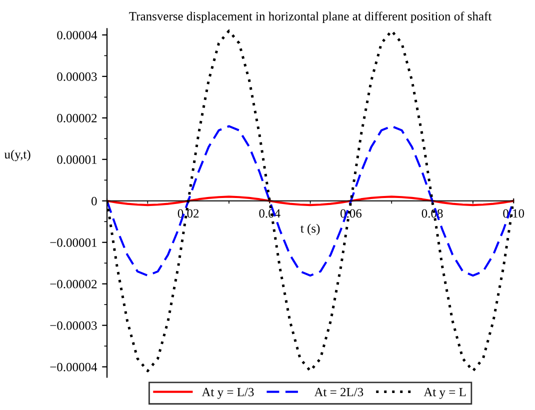  What do you see at coordinates (310, 18) in the screenshot?
I see `chart-title: Transverse displacement in horizontal plane at different position of shaft` at bounding box center [310, 18].